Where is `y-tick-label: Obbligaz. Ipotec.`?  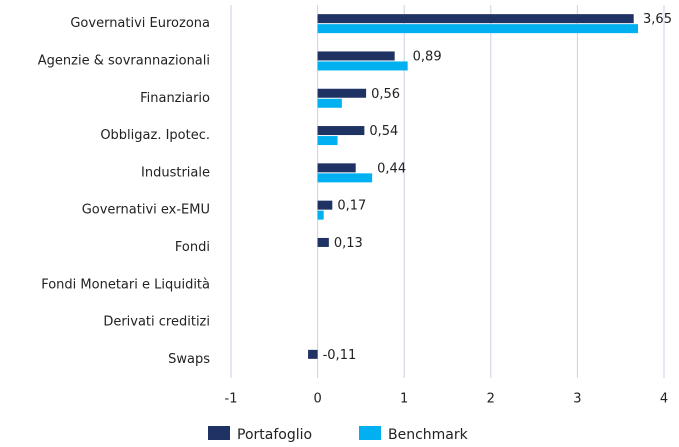 y-tick-label: Obbligaz. Ipotec. is located at coordinates (155, 135).